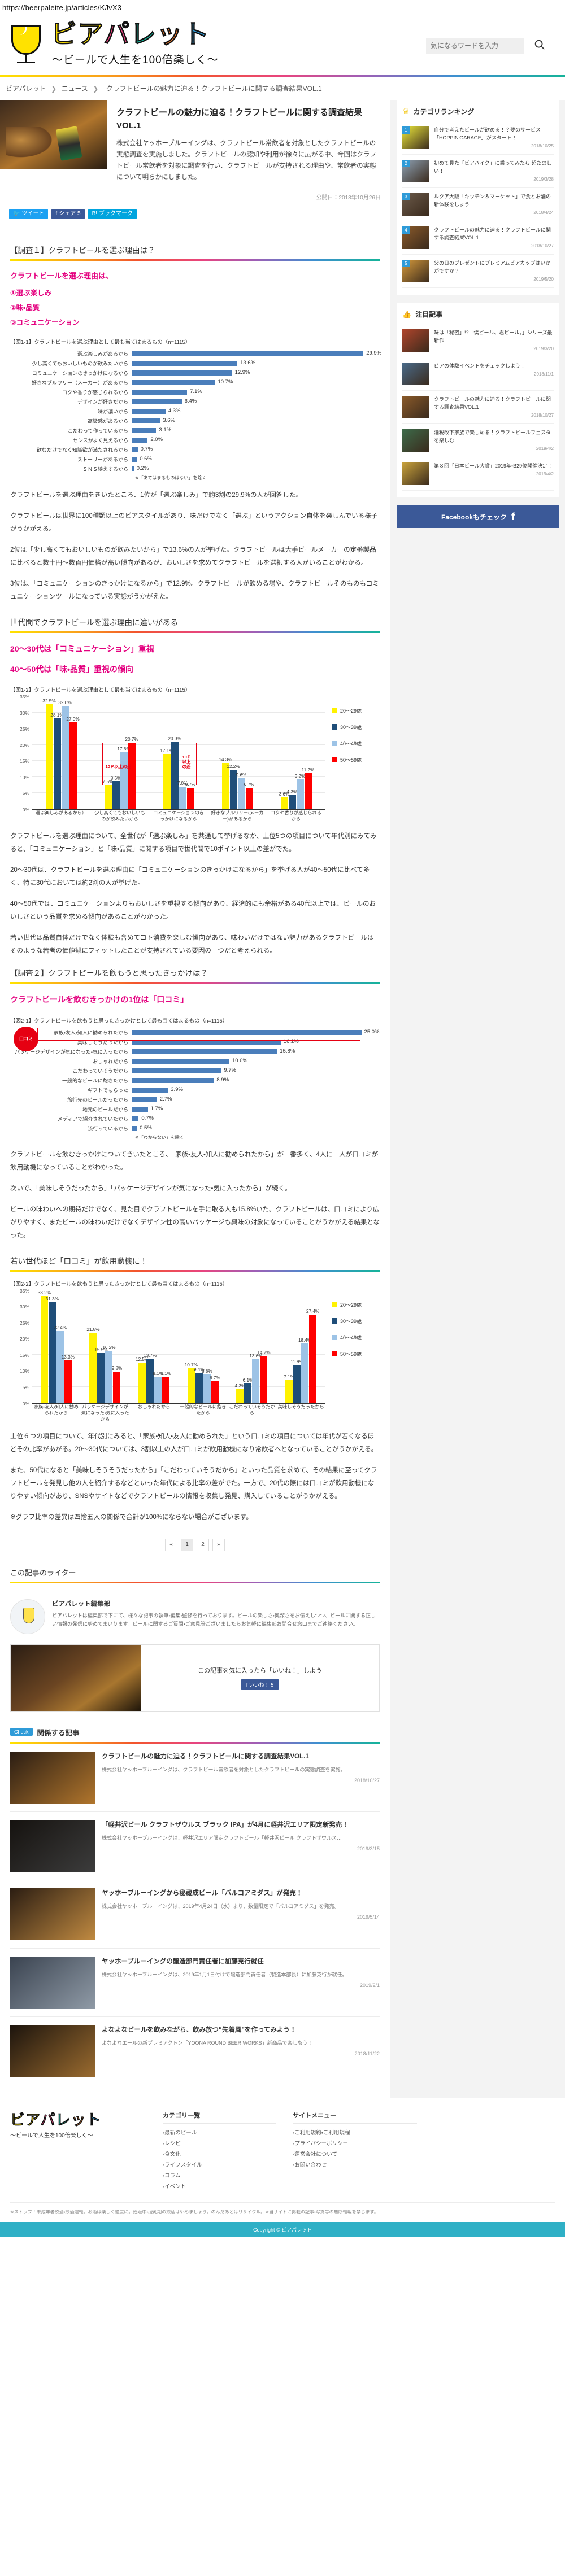  What do you see at coordinates (49, 701) in the screenshot?
I see `chart-value-label: 32.5%` at bounding box center [49, 701].